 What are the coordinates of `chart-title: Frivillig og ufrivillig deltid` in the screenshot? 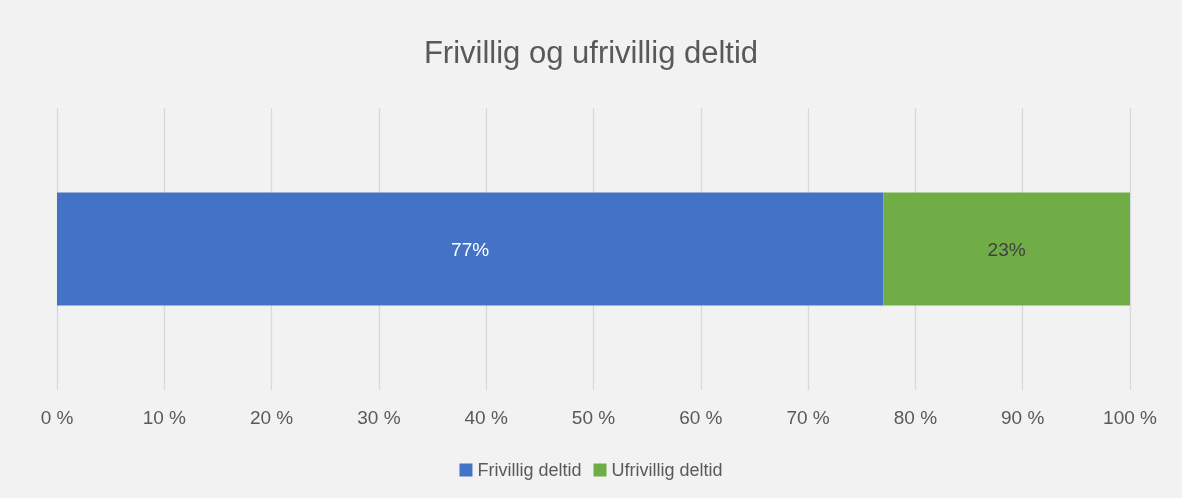 It's located at (591, 52).